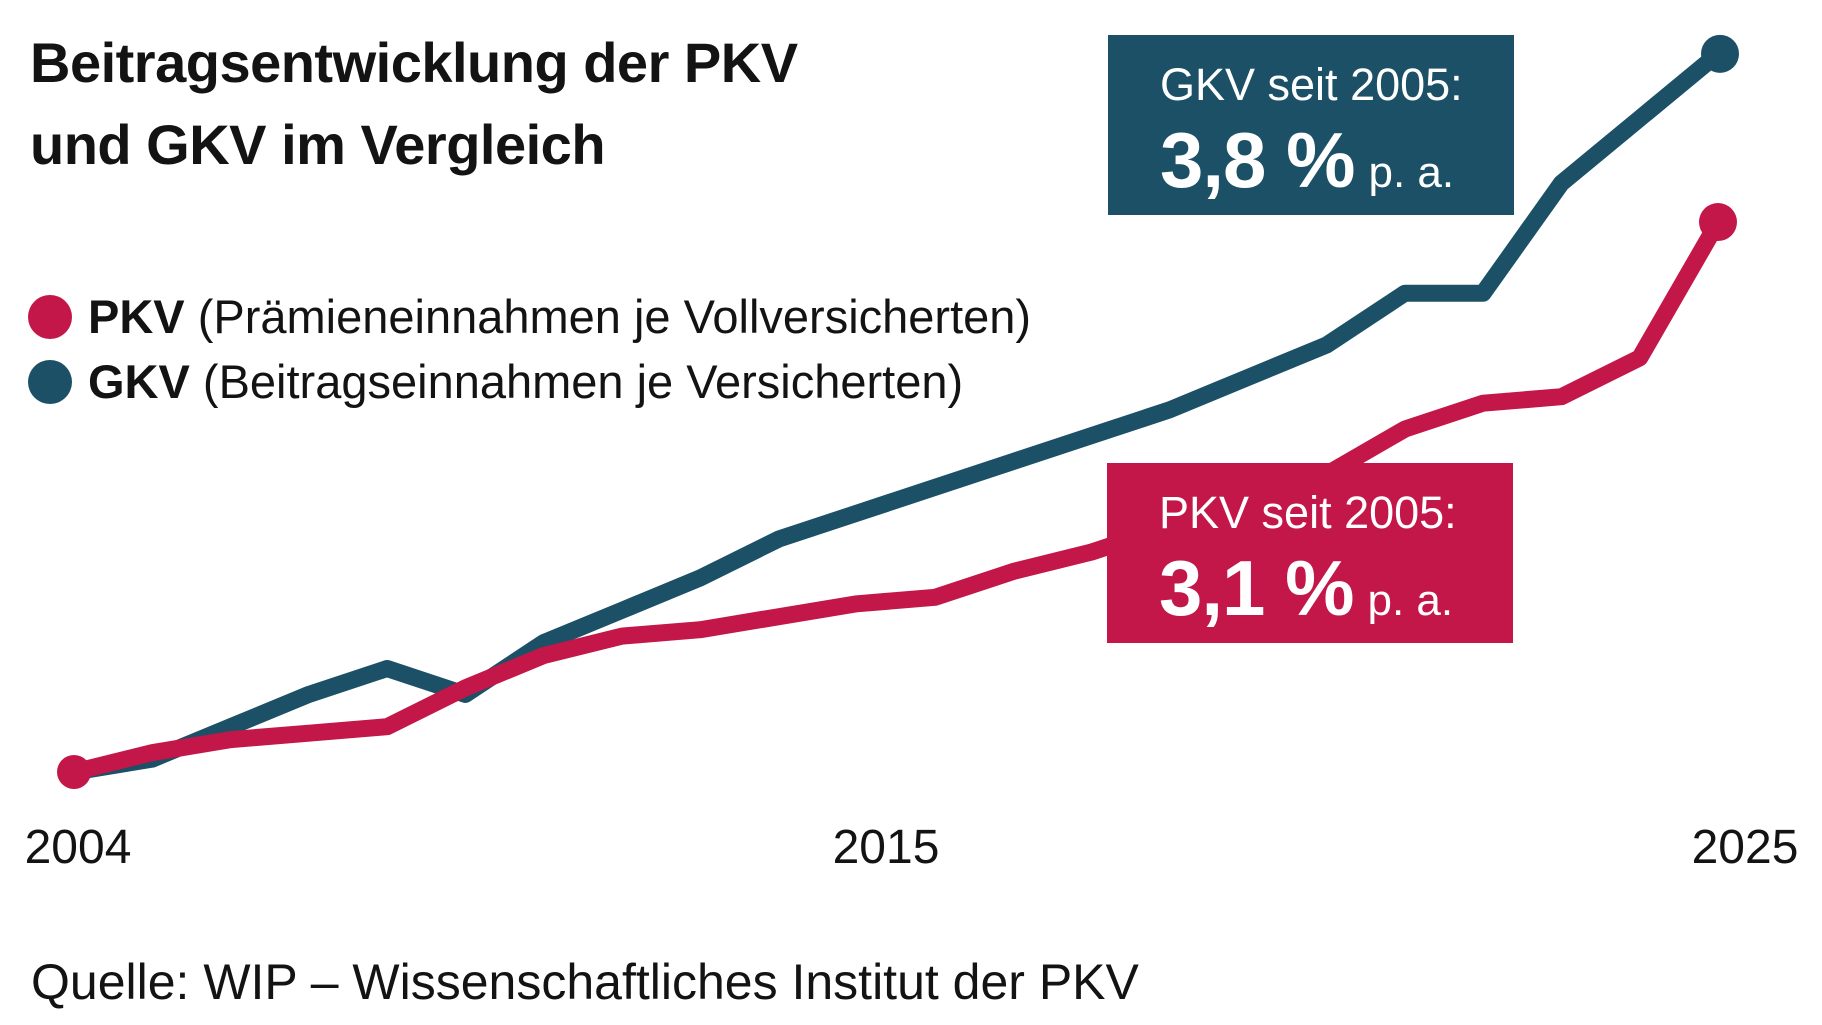 The width and height of the screenshot is (1822, 1025). I want to click on legend-label-pkv: PKV, so click(136, 316).